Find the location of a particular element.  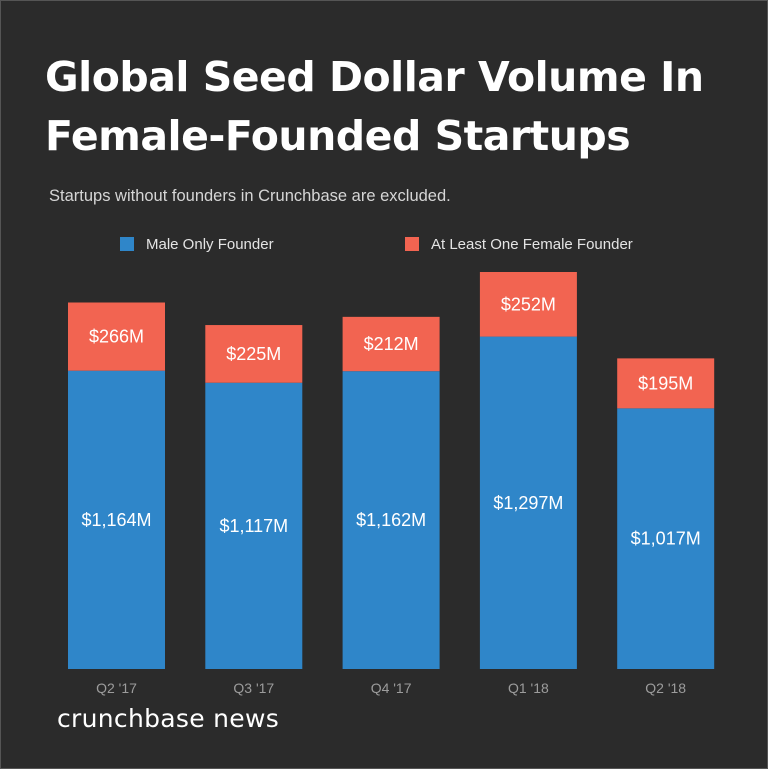

x-tick-label-1: Q3 '17 is located at coordinates (253, 688).